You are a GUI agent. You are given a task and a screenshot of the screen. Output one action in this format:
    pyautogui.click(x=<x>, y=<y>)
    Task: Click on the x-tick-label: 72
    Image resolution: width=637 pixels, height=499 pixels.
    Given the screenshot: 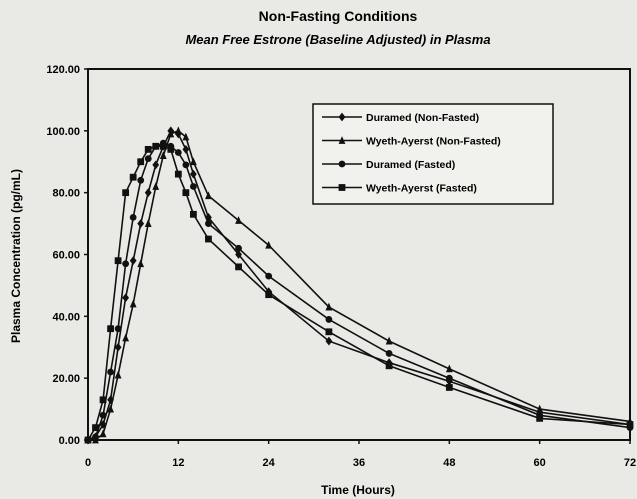 What is the action you would take?
    pyautogui.click(x=630, y=463)
    